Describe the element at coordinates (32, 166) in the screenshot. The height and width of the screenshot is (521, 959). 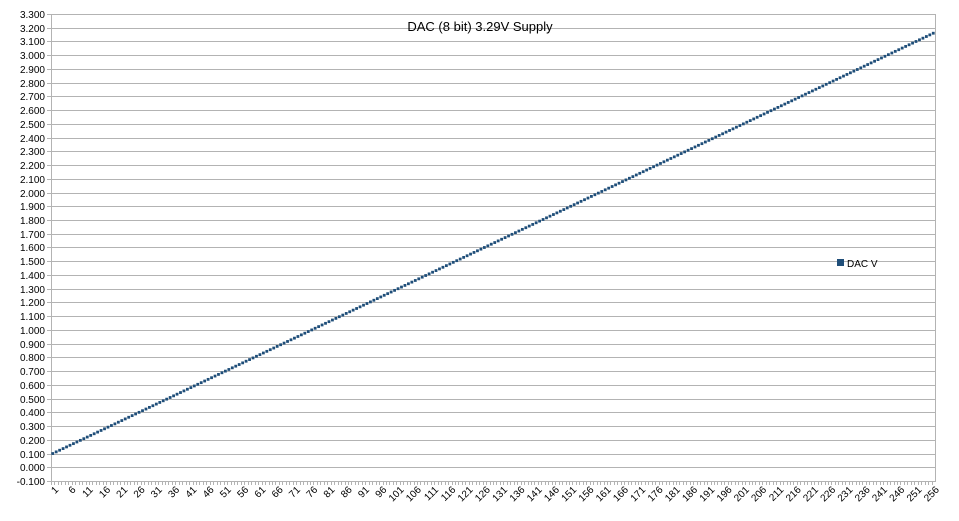
I see `y-tick-label: 2.200` at that location.